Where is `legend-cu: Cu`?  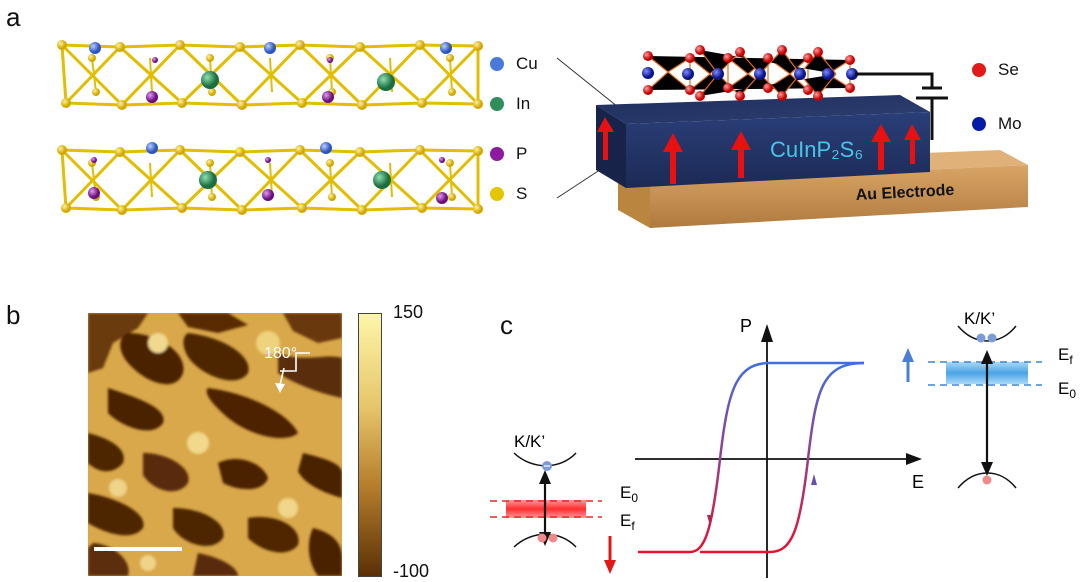 legend-cu: Cu is located at coordinates (514, 64).